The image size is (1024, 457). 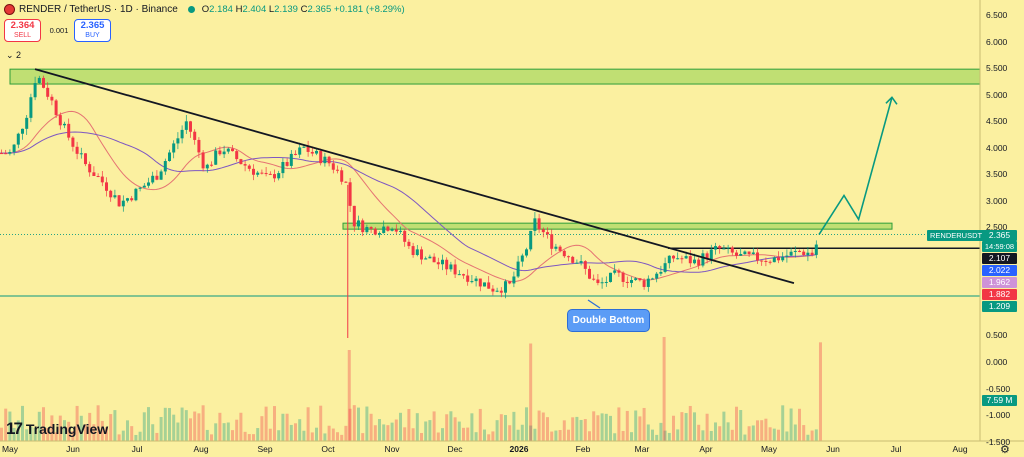 What do you see at coordinates (997, 41) in the screenshot?
I see `price-tick: 6.000` at bounding box center [997, 41].